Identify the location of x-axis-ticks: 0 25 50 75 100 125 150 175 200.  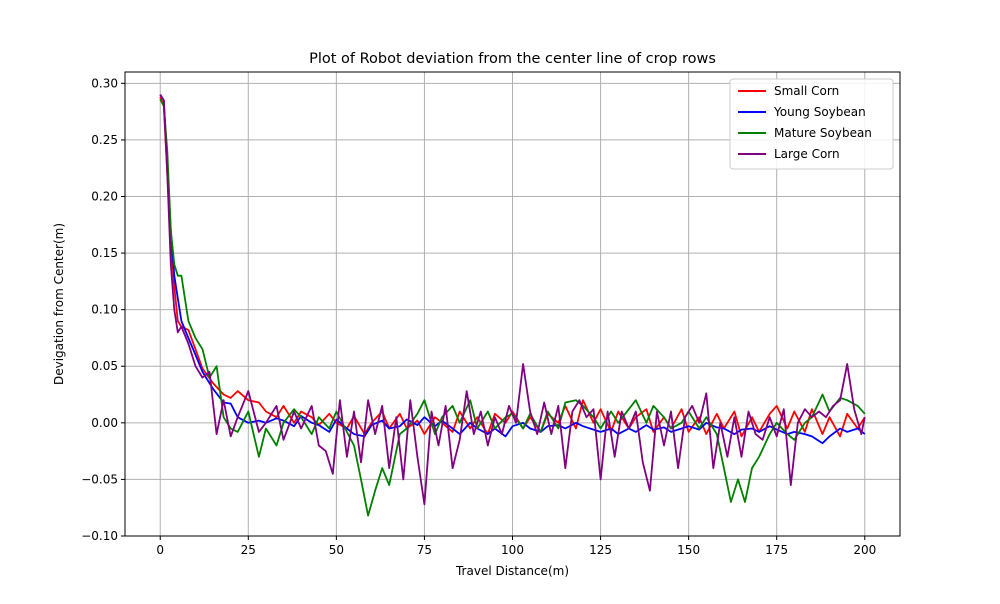
(516, 546).